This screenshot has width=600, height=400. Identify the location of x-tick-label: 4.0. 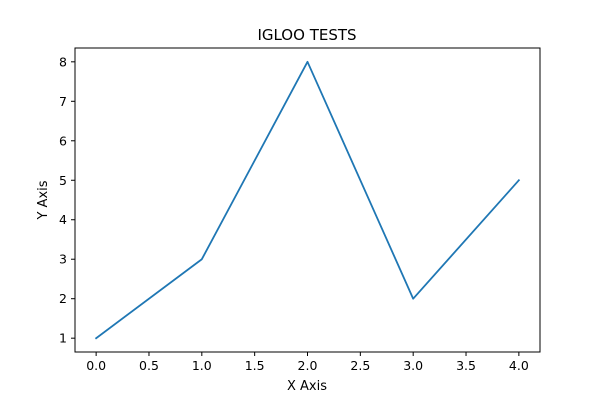
(519, 365).